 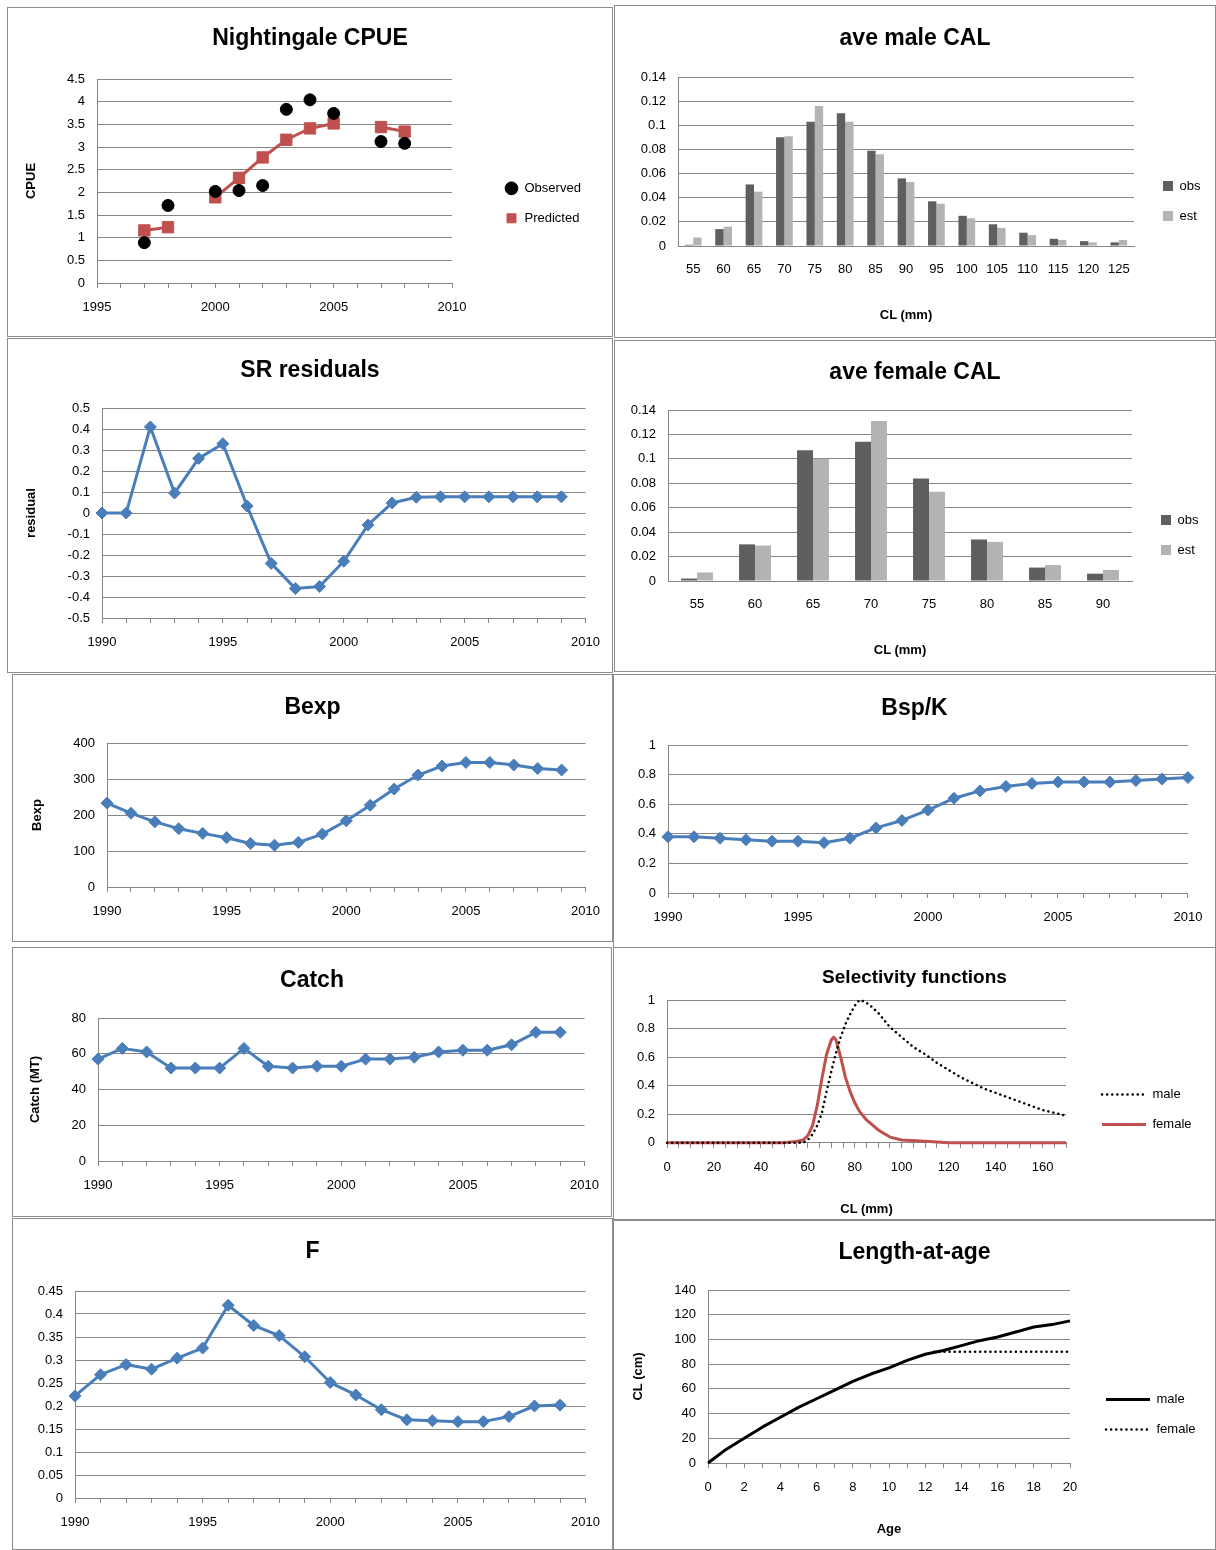 What do you see at coordinates (925, 1487) in the screenshot?
I see `x-tick-label: 12` at bounding box center [925, 1487].